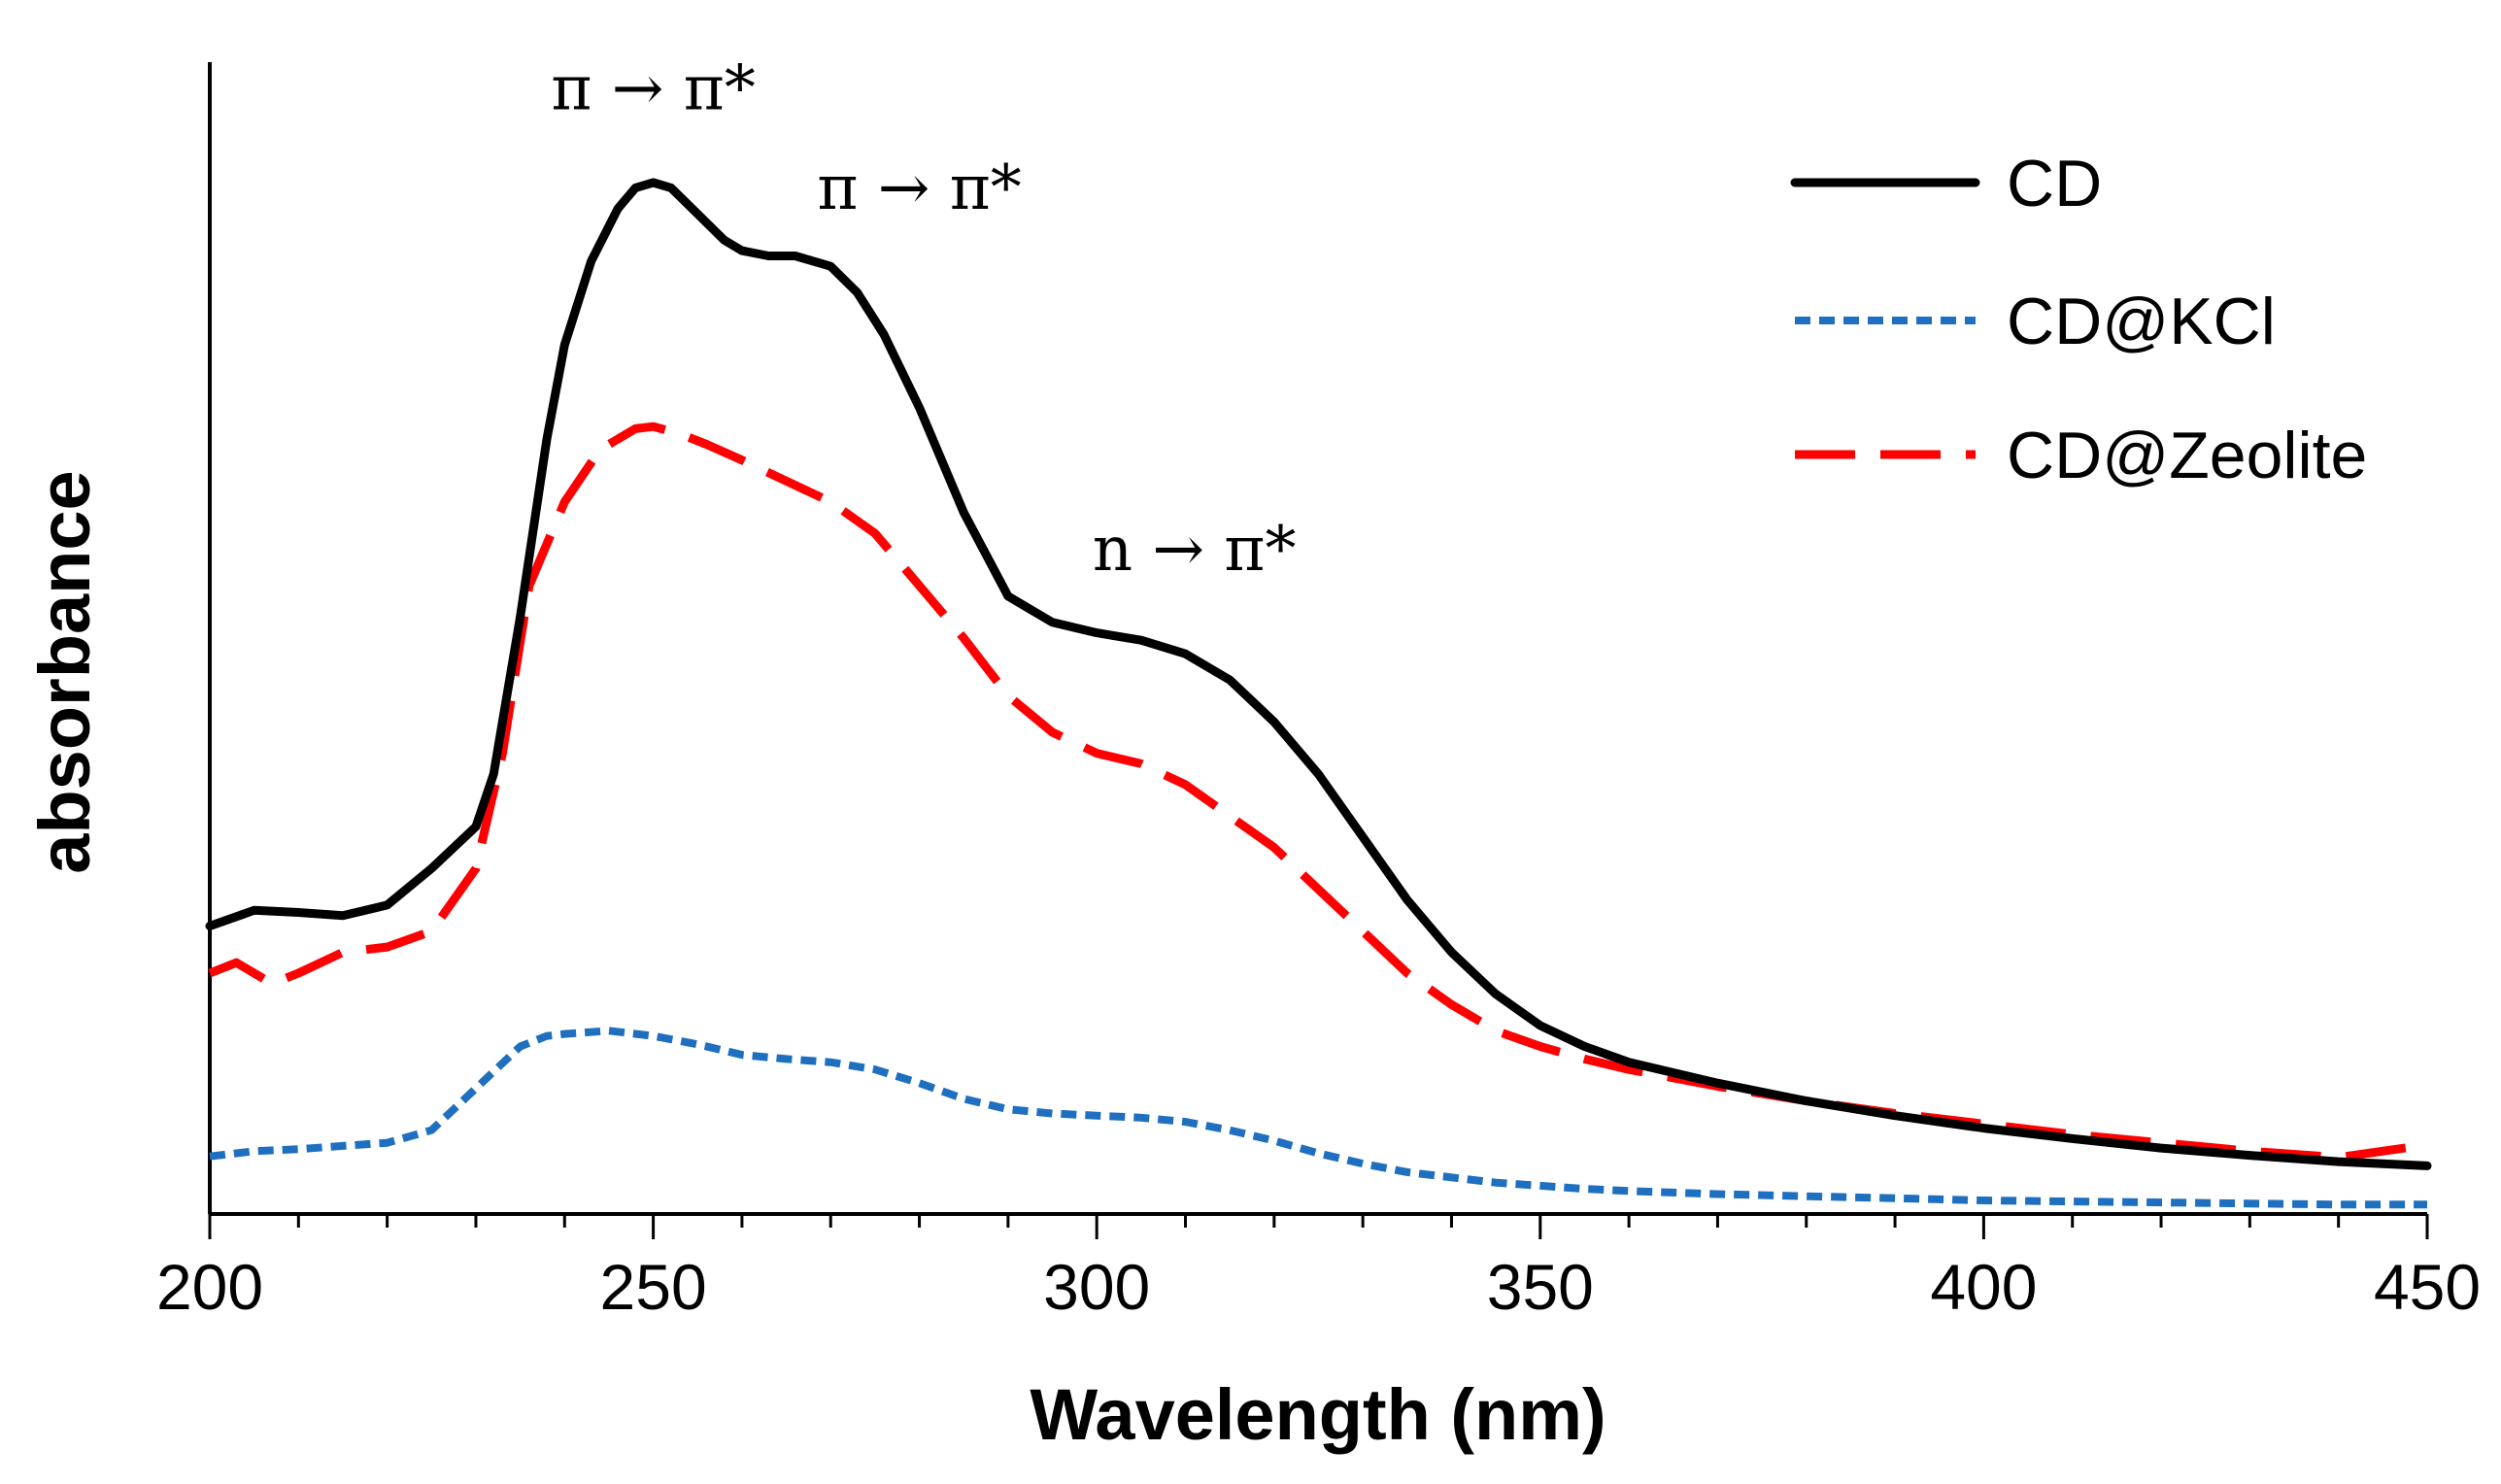  Describe the element at coordinates (1318, 1287) in the screenshot. I see `x-tick-labels: 200 250 300 350 400 450` at that location.